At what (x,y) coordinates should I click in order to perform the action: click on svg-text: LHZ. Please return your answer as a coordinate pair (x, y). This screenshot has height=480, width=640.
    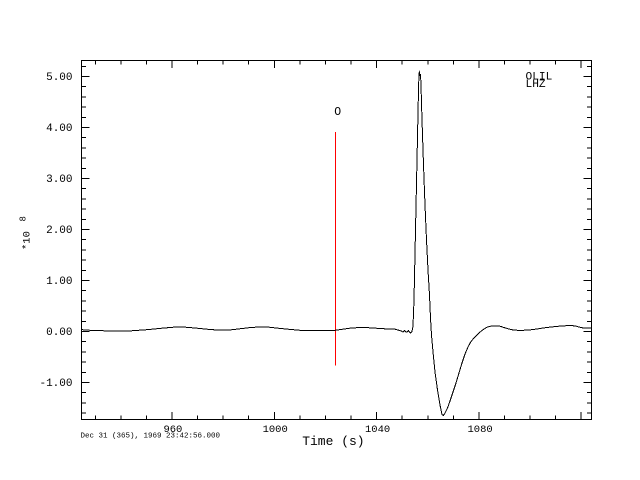
    Looking at the image, I should click on (536, 85).